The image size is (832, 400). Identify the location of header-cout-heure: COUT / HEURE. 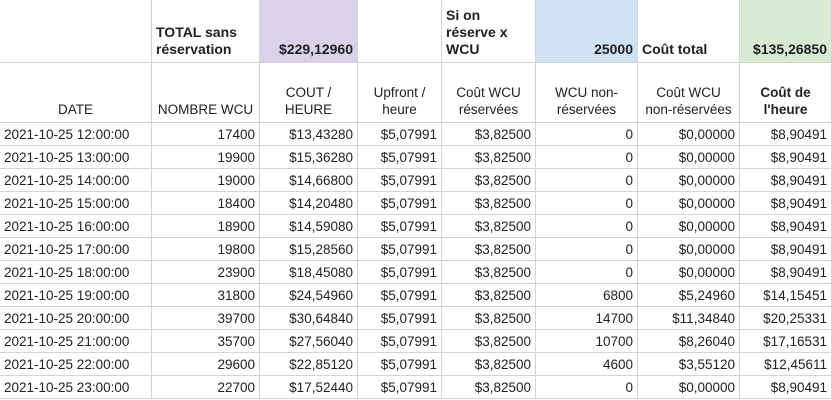
(309, 93).